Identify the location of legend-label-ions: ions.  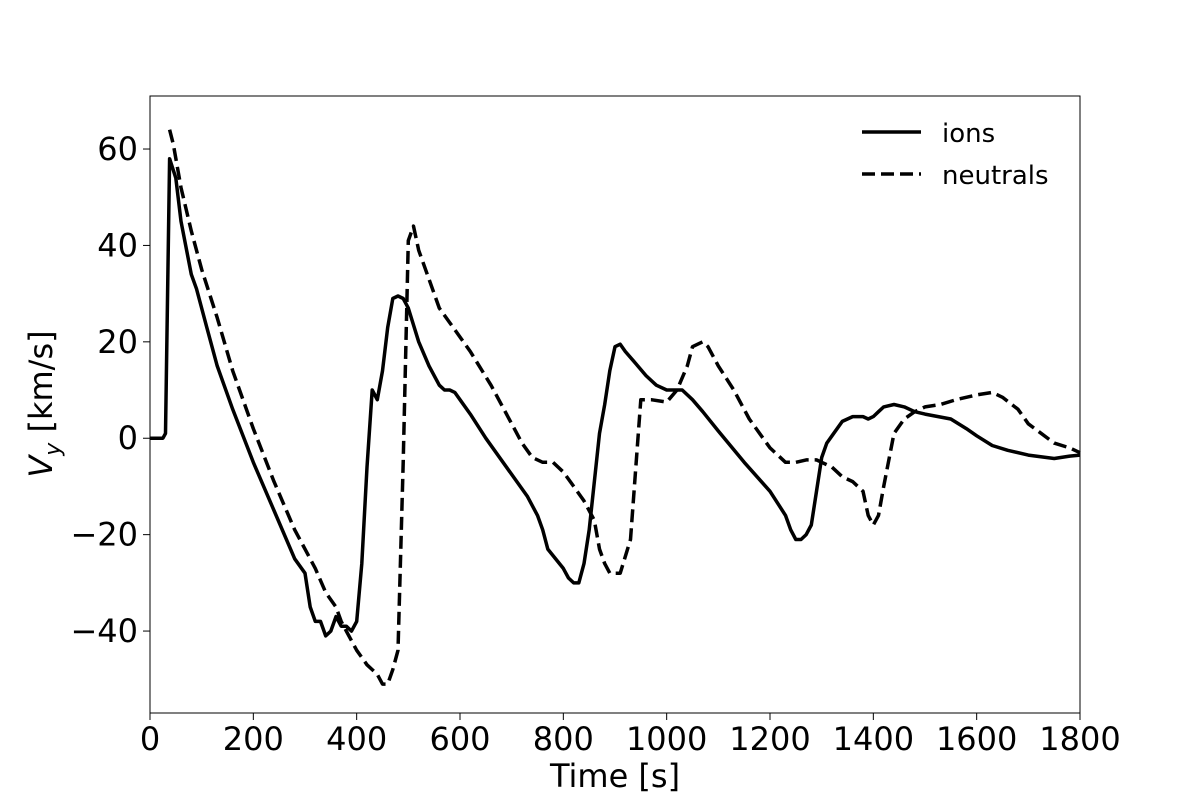
(968, 134).